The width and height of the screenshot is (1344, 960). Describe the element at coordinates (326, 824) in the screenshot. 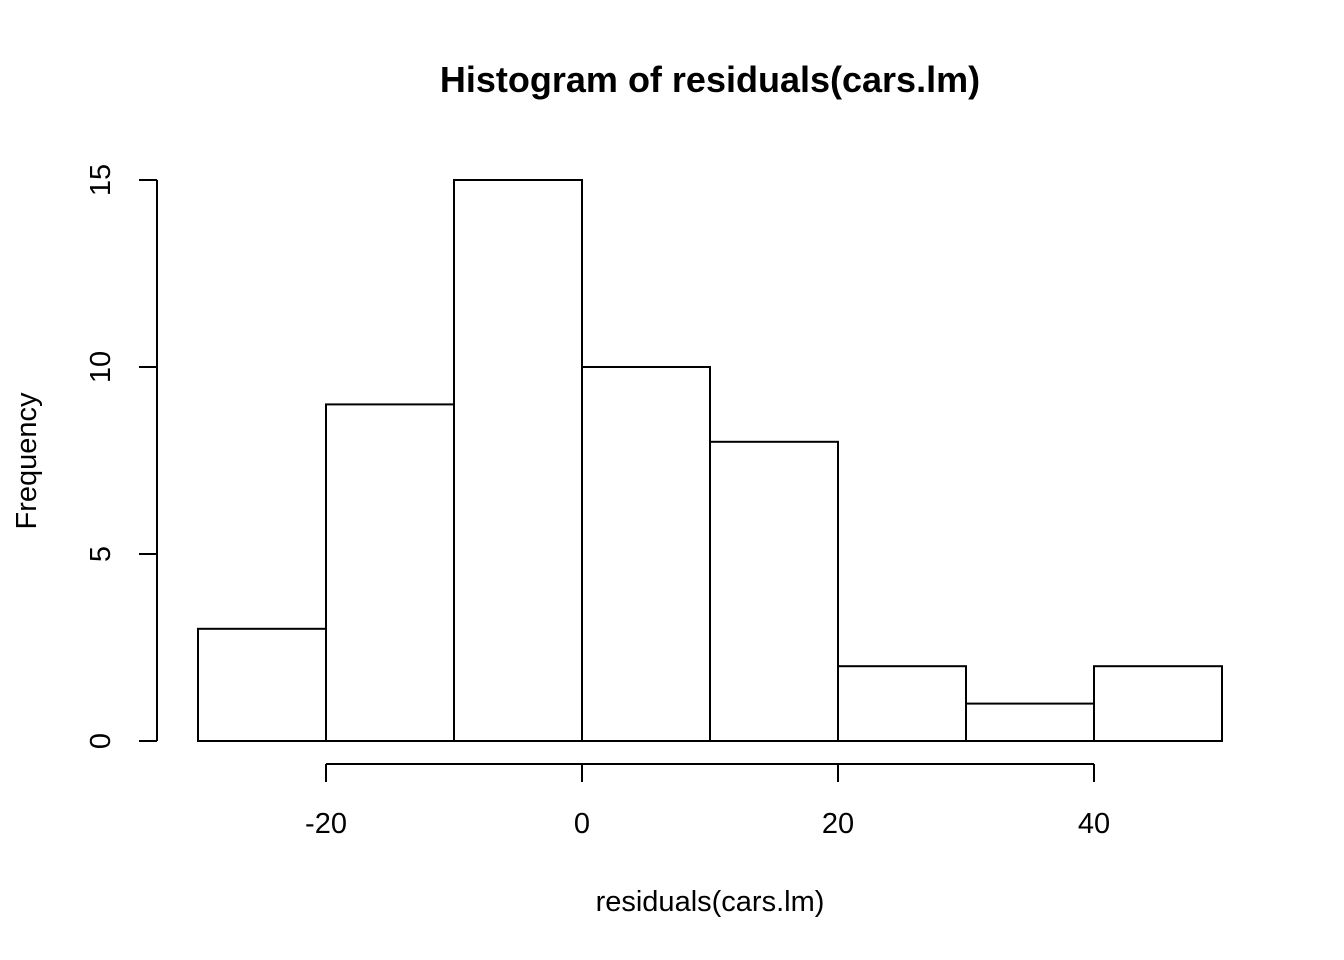

I see `x-tick-label-0: -20` at that location.